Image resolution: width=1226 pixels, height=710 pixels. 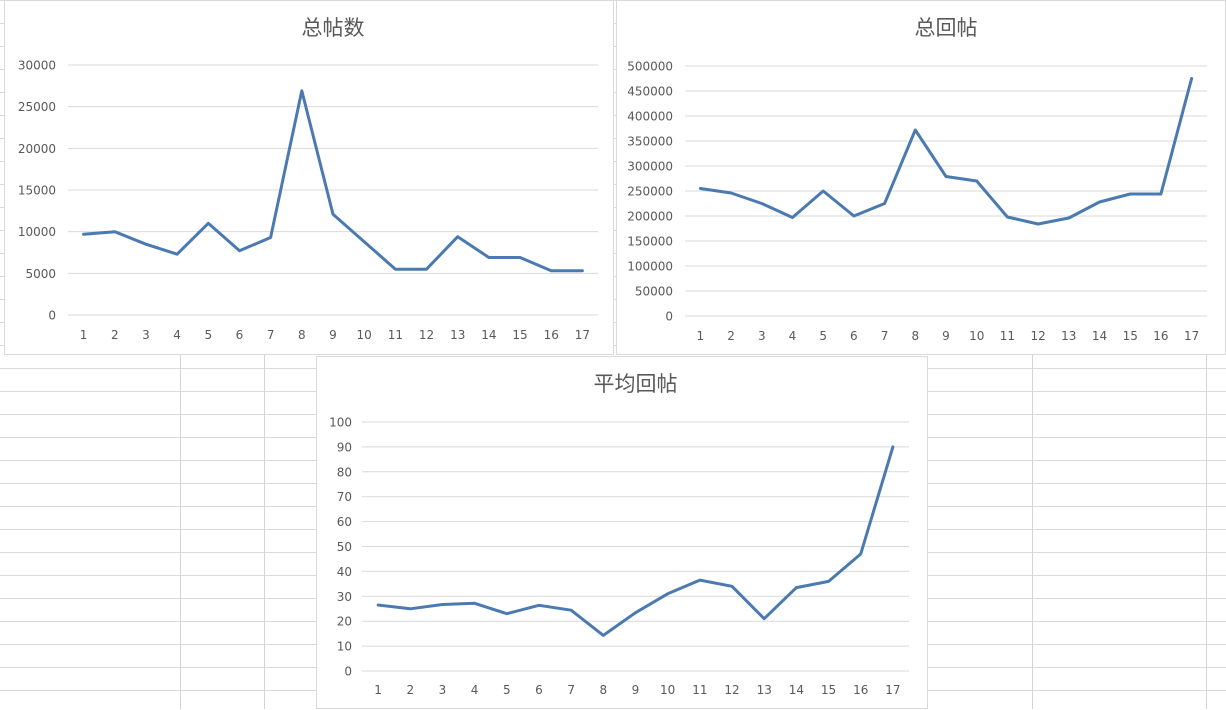 I want to click on y-tick-label: 30000, so click(x=37, y=66).